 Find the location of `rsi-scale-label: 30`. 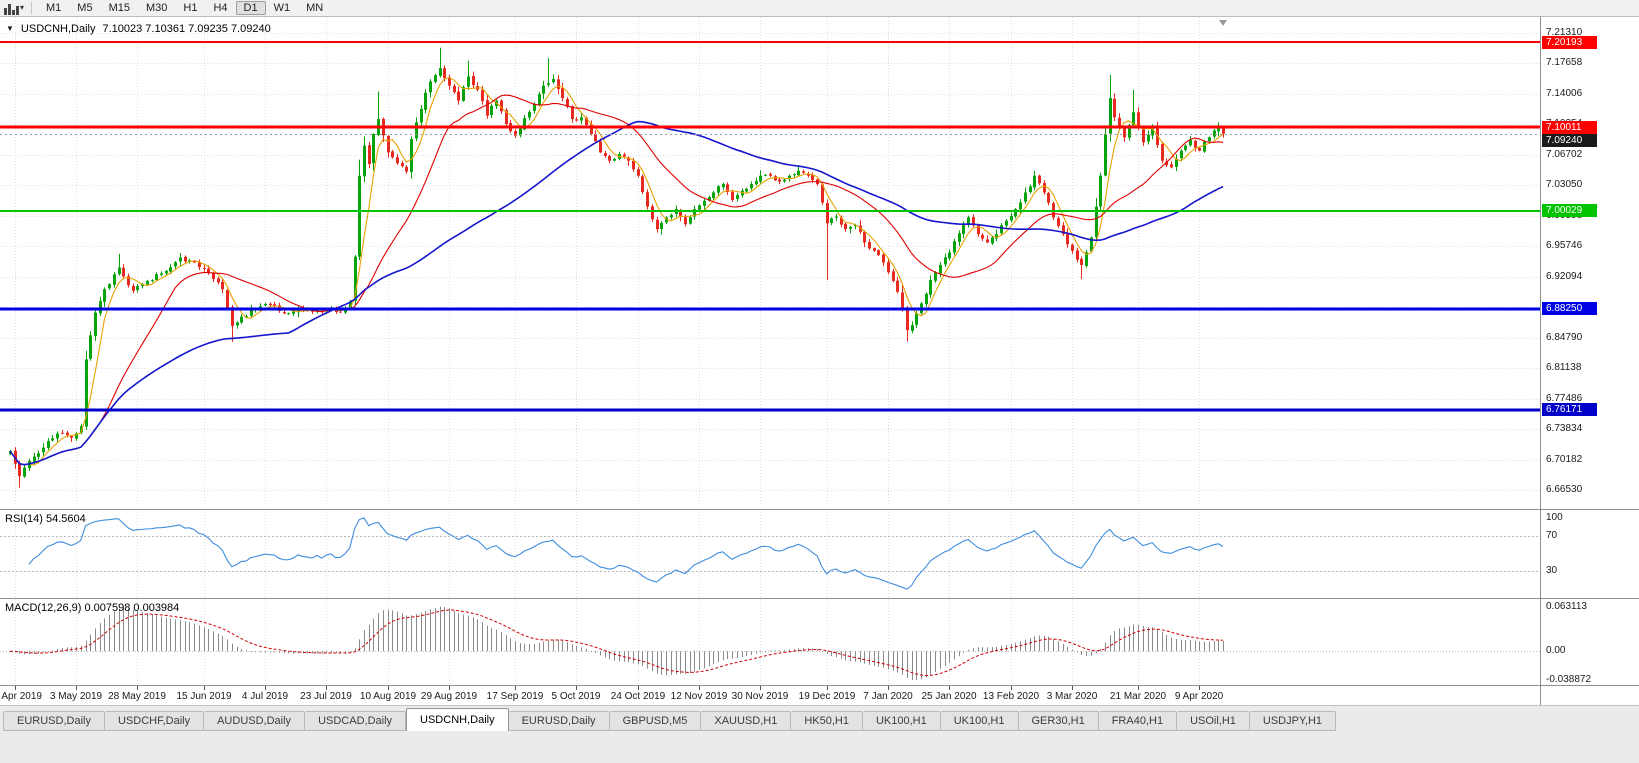

rsi-scale-label: 30 is located at coordinates (1552, 570).